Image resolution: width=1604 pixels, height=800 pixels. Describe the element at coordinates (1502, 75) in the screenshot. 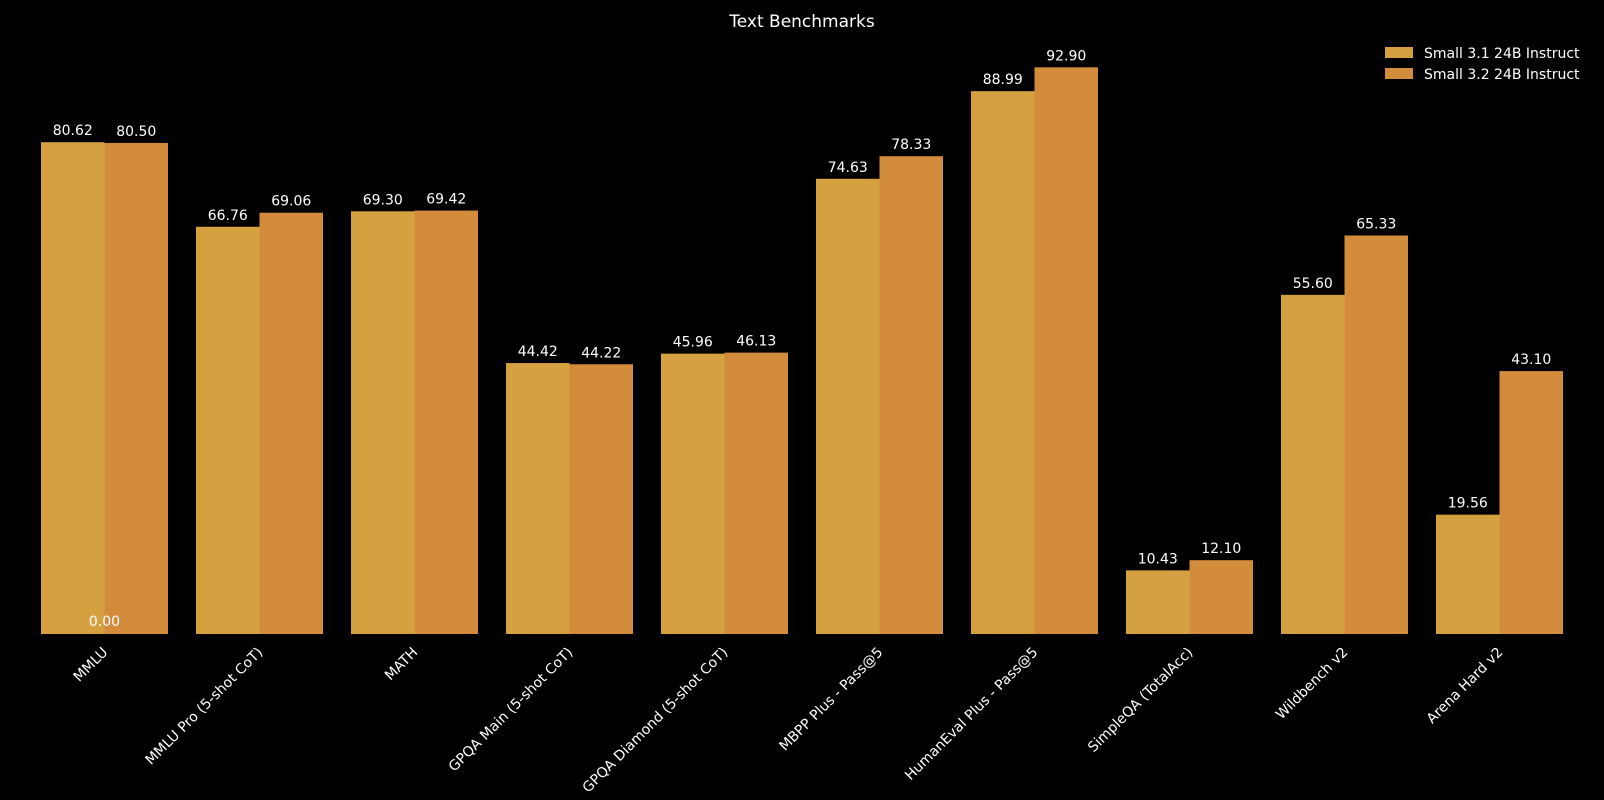

I see `legend-label-series-2: Small 3.2 24B Instruct` at that location.